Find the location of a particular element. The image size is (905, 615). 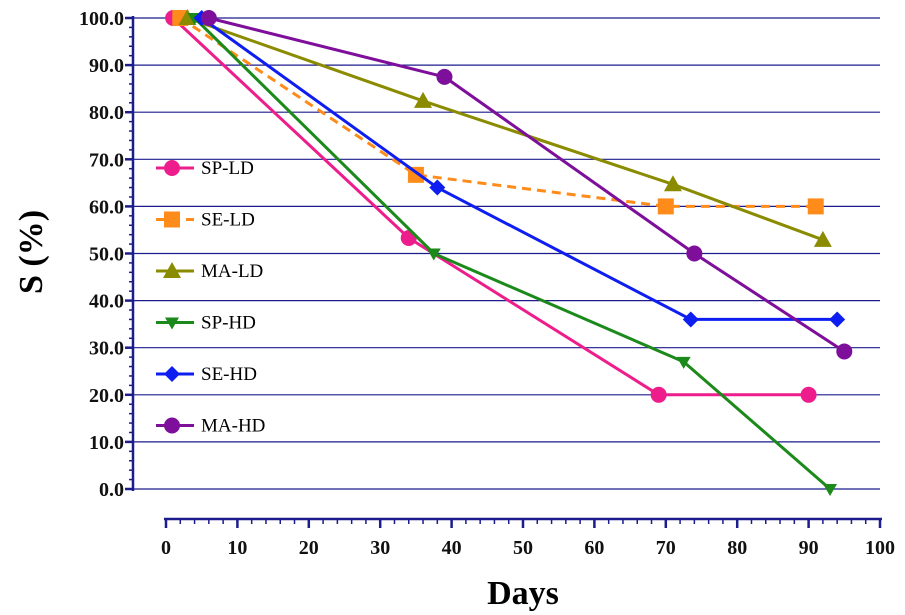

x-tick-label: 10 is located at coordinates (237, 548).